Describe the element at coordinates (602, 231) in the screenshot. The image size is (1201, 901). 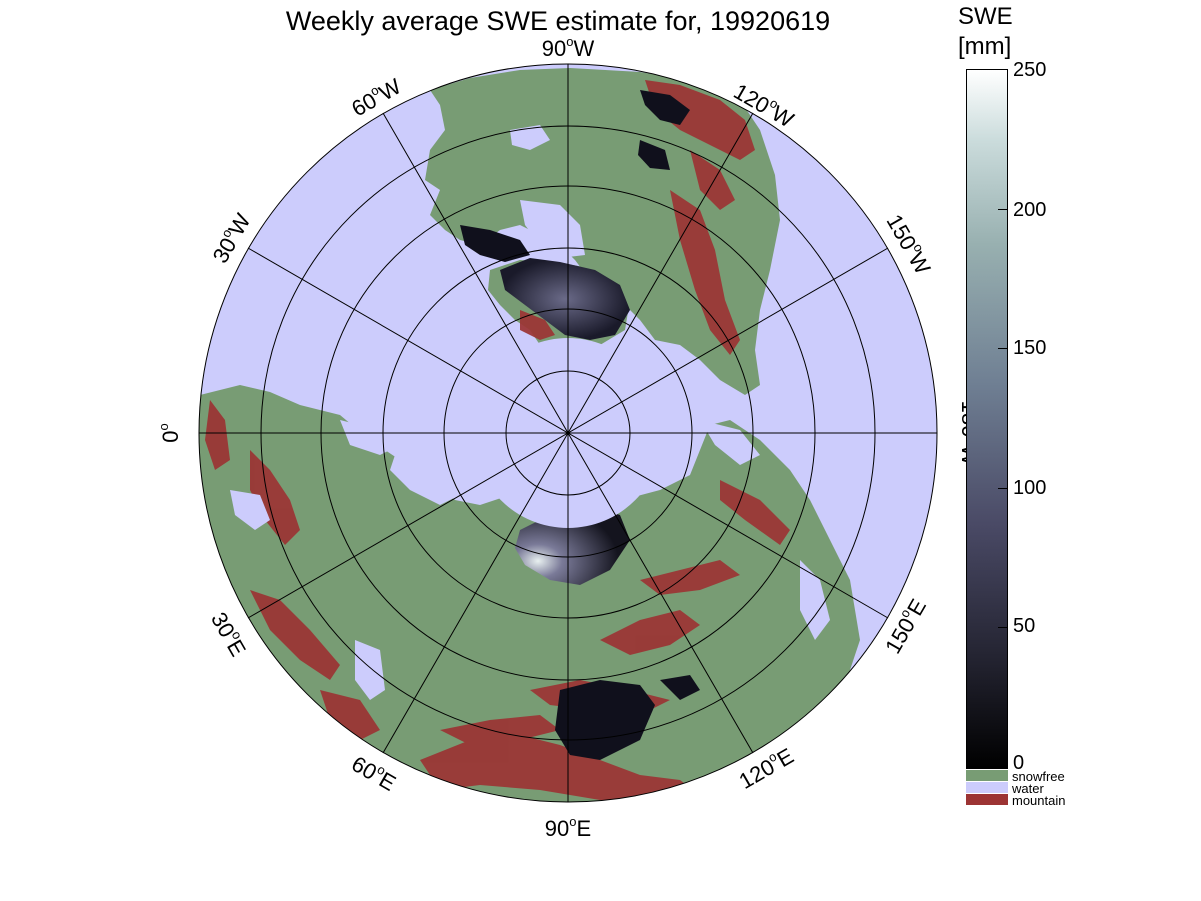
I see `landmass-north-america` at that location.